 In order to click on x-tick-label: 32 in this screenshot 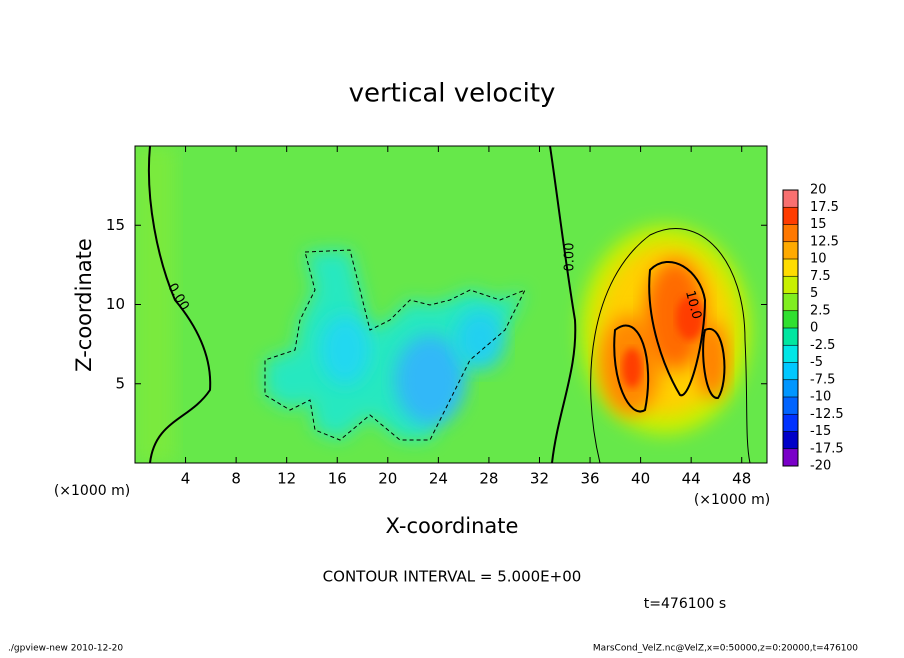, I will do `click(539, 479)`.